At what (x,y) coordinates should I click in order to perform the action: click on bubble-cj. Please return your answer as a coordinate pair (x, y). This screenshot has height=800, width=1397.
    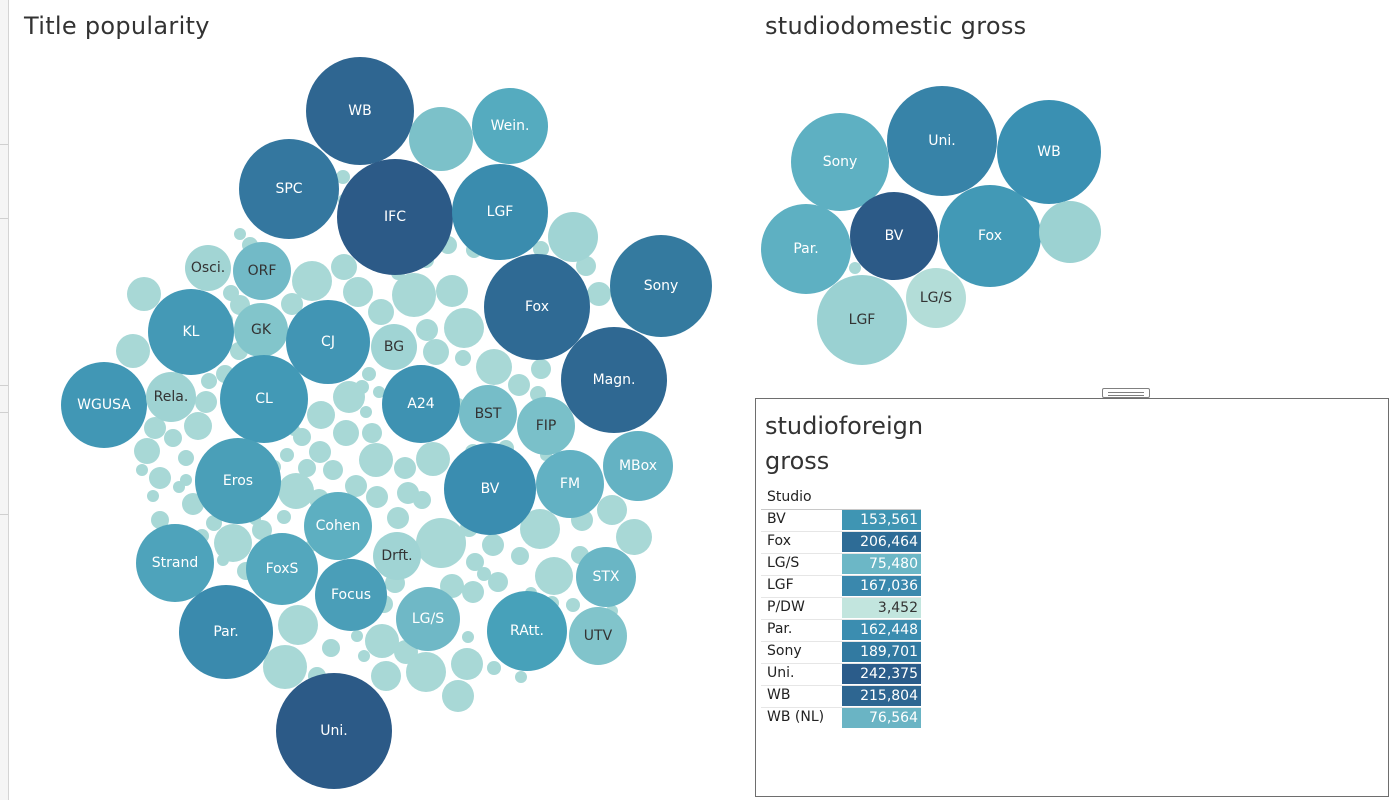
    Looking at the image, I should click on (328, 342).